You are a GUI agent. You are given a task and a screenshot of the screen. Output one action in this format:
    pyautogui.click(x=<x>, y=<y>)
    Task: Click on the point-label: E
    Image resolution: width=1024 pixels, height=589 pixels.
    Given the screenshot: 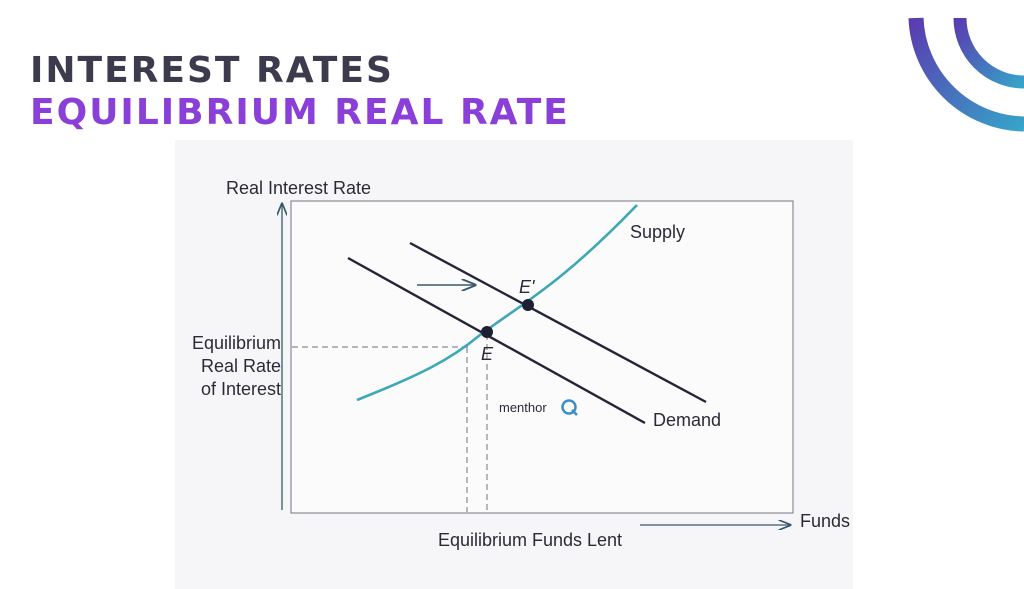 What is the action you would take?
    pyautogui.click(x=487, y=354)
    